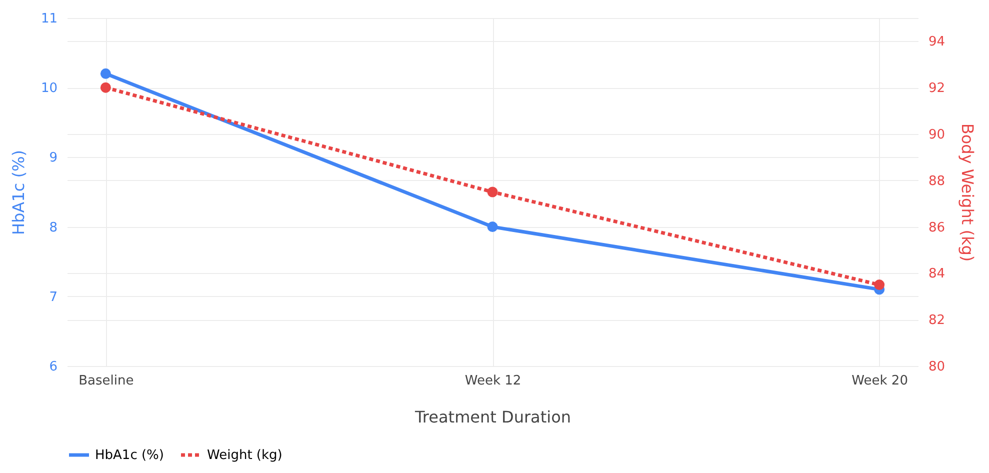  Describe the element at coordinates (937, 228) in the screenshot. I see `y2-tick-label: 86` at that location.